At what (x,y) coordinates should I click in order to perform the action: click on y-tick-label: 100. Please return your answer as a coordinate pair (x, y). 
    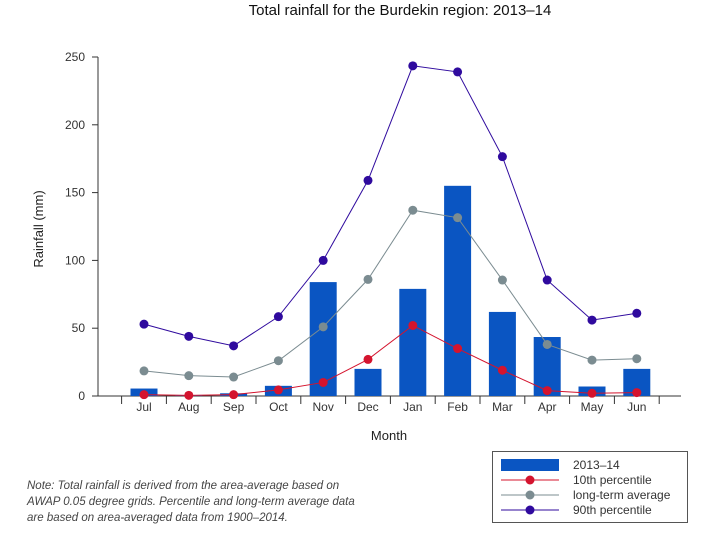
    Looking at the image, I should click on (75, 260).